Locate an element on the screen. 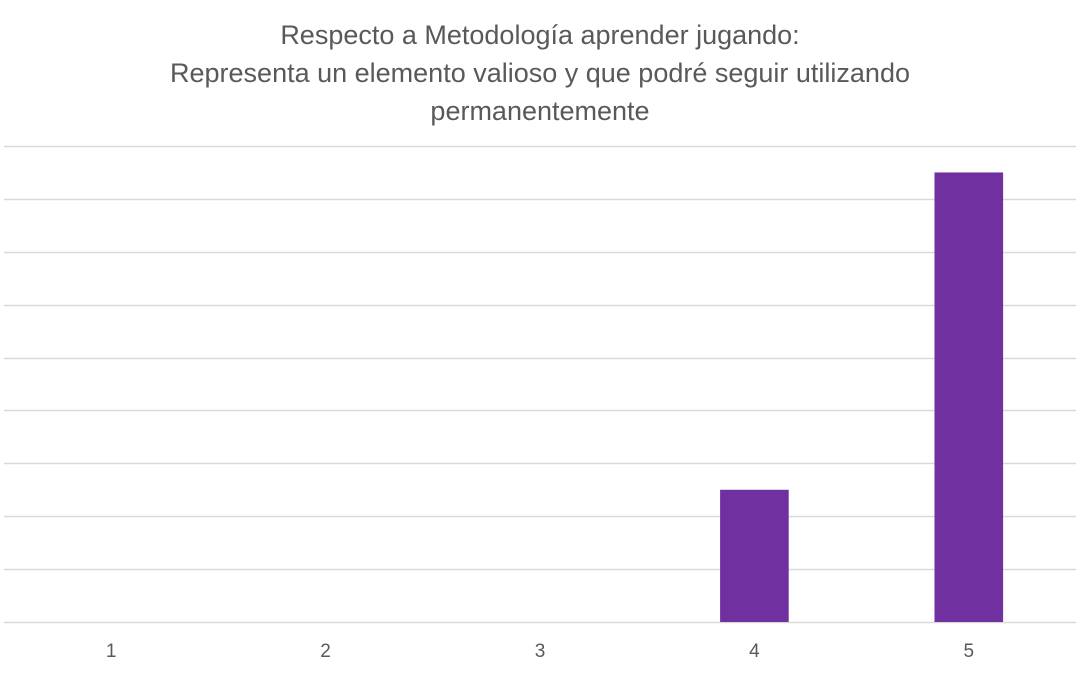 The width and height of the screenshot is (1080, 675). x-tick-label-4: 4 is located at coordinates (754, 651).